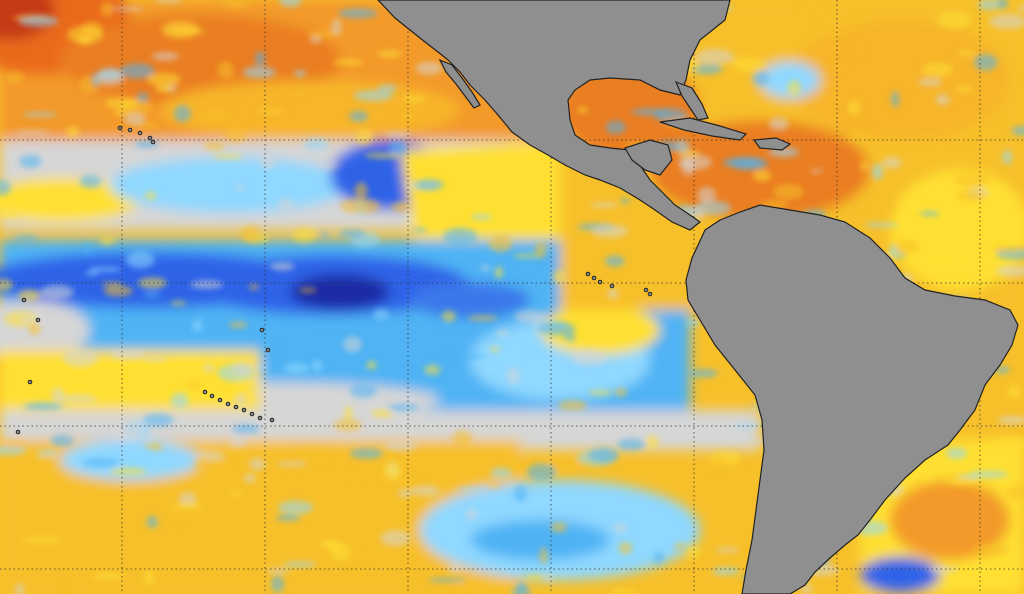 Image resolution: width=1024 pixels, height=594 pixels. I want to click on north-america-landmass, so click(554, 115).